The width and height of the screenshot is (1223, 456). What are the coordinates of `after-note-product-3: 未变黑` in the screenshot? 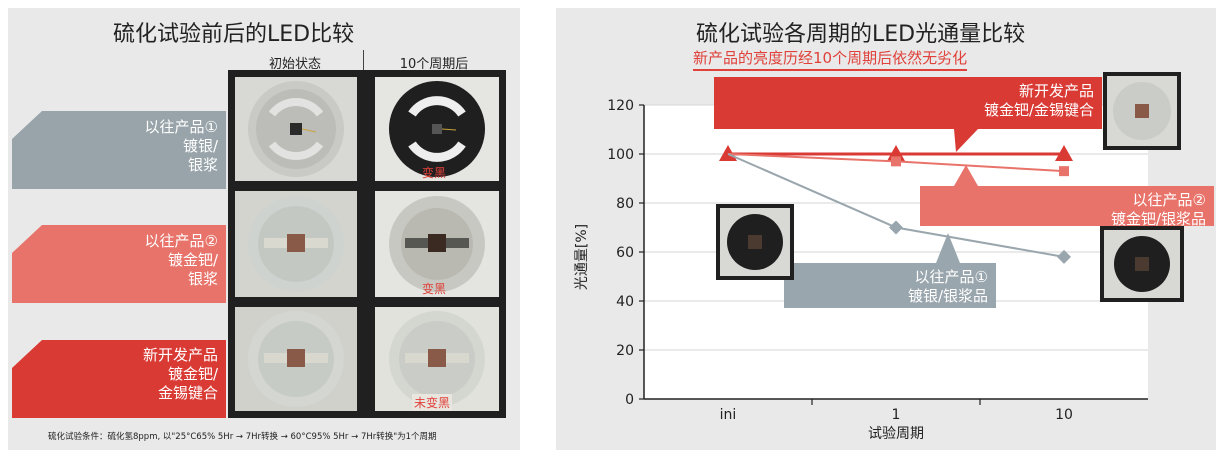 It's located at (432, 402).